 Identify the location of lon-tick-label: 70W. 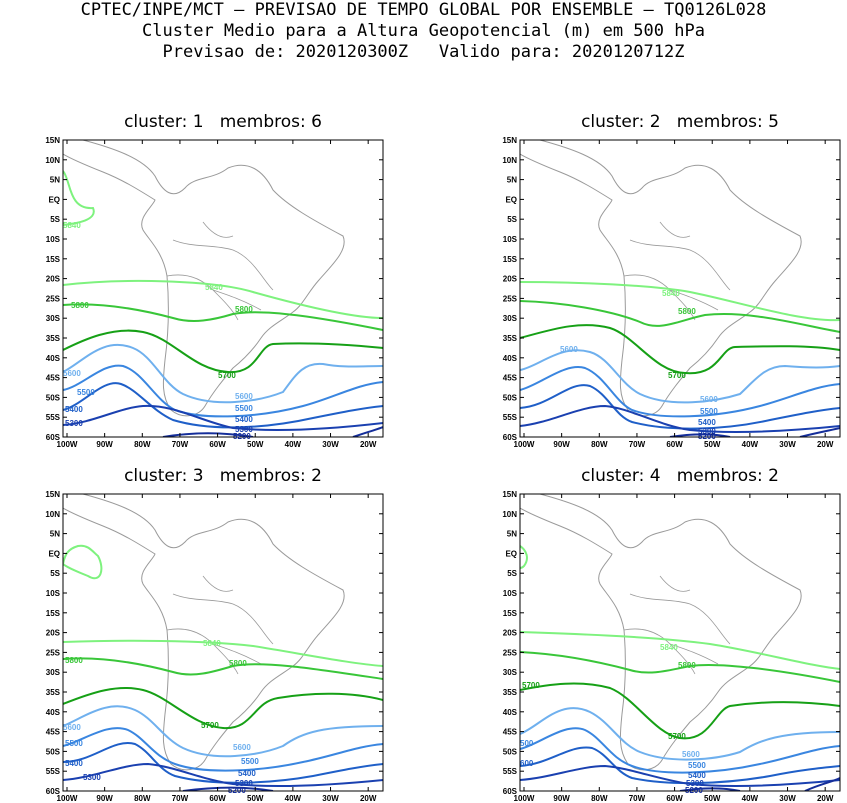
(180, 444).